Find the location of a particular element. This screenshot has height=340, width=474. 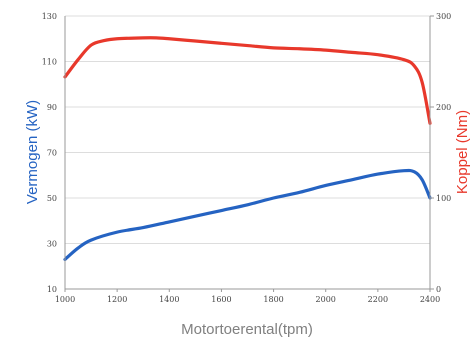

y-right-tick-label: 100 is located at coordinates (443, 198).